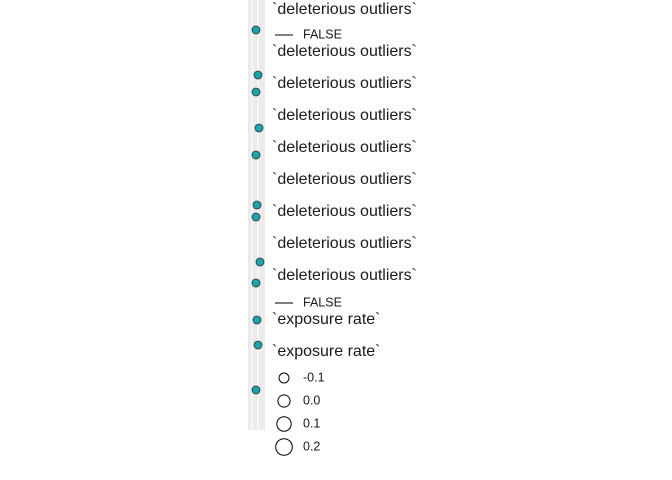 Image resolution: width=672 pixels, height=480 pixels. I want to click on legend-key-label: -0.1, so click(314, 377).